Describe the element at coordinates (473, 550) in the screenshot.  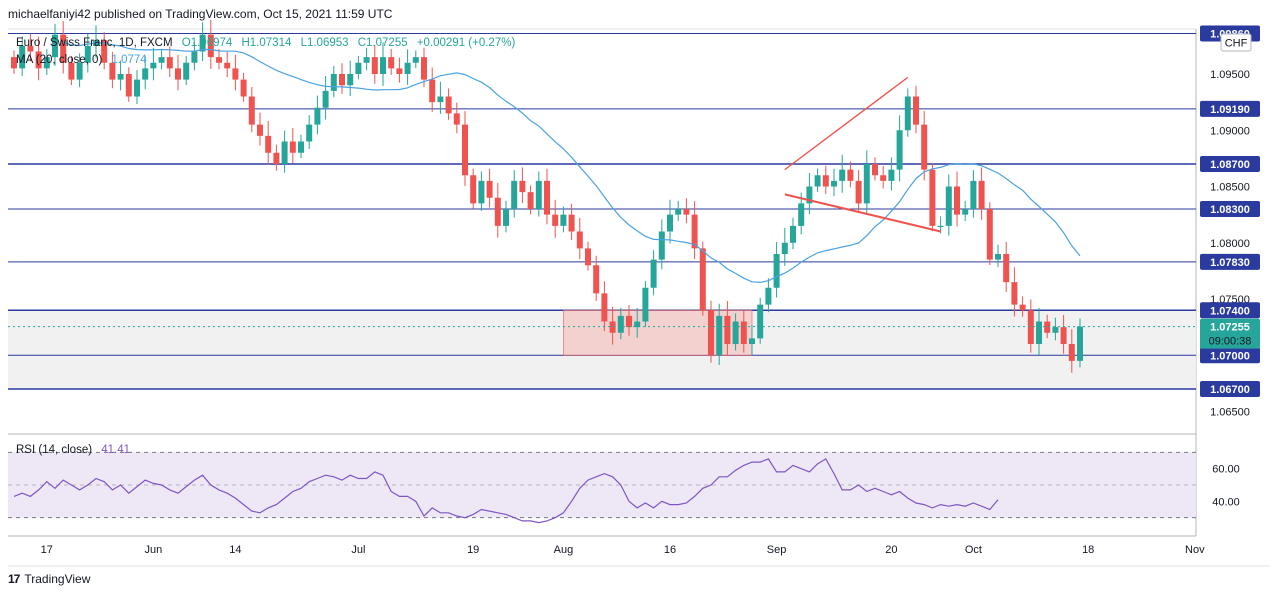
I see `time-tick-4: 19` at that location.